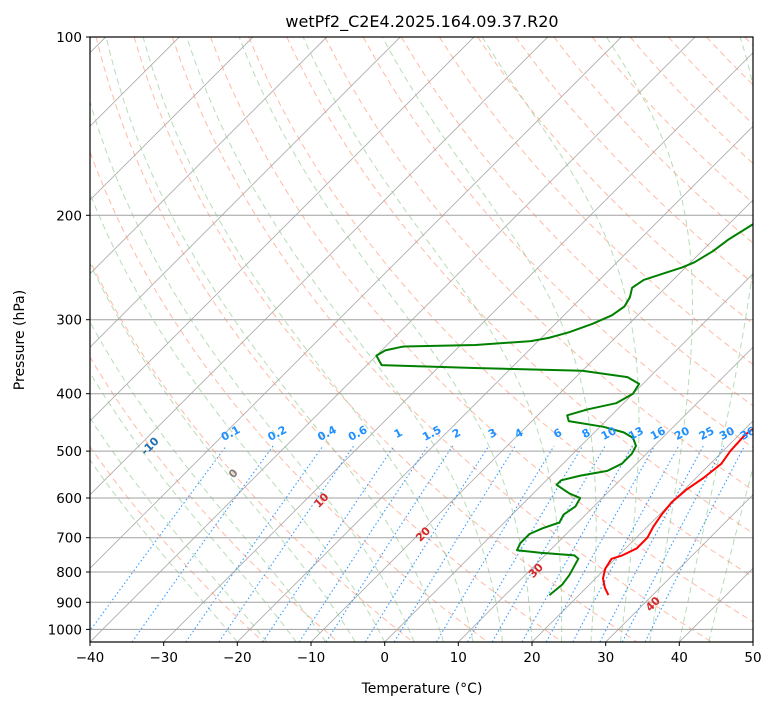 This screenshot has height=708, width=775. I want to click on x-tick-label: −20, so click(237, 658).